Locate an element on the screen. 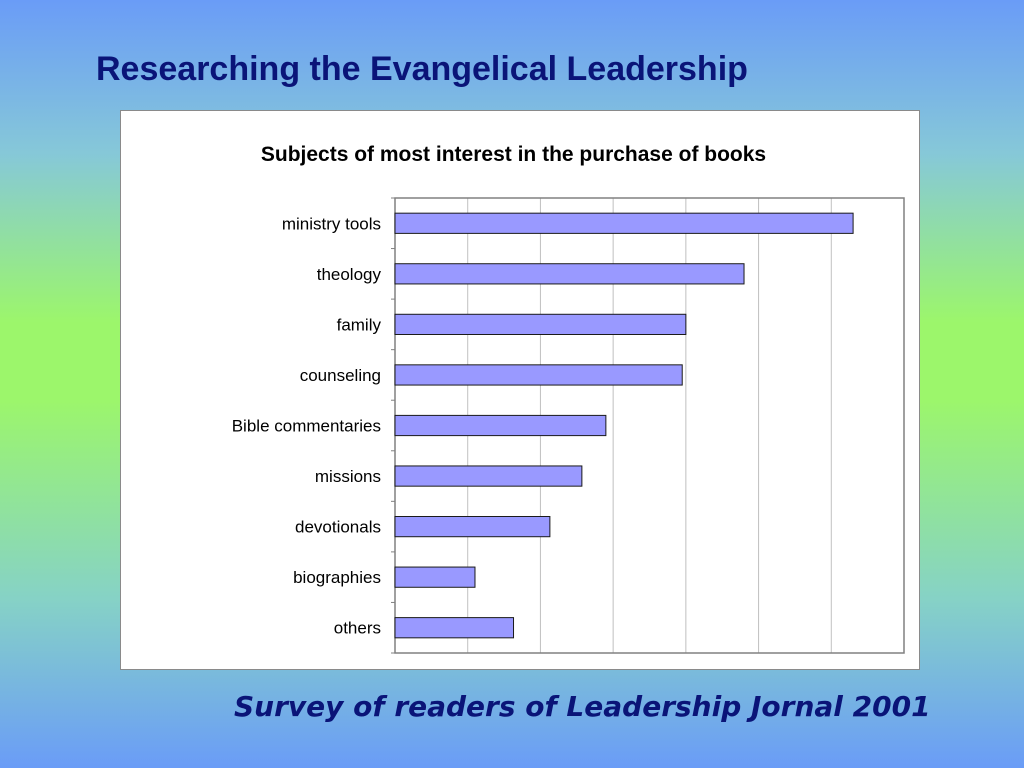  category-label: devotionals is located at coordinates (338, 527).